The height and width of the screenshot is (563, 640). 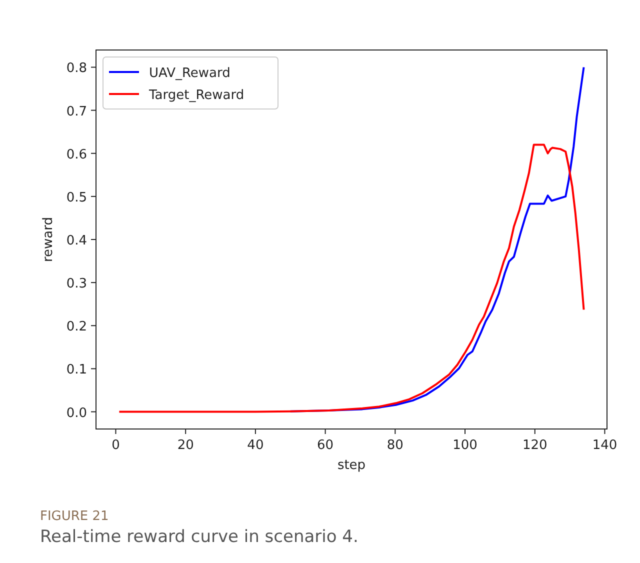 What do you see at coordinates (395, 445) in the screenshot?
I see `x-tick-label: 80` at bounding box center [395, 445].